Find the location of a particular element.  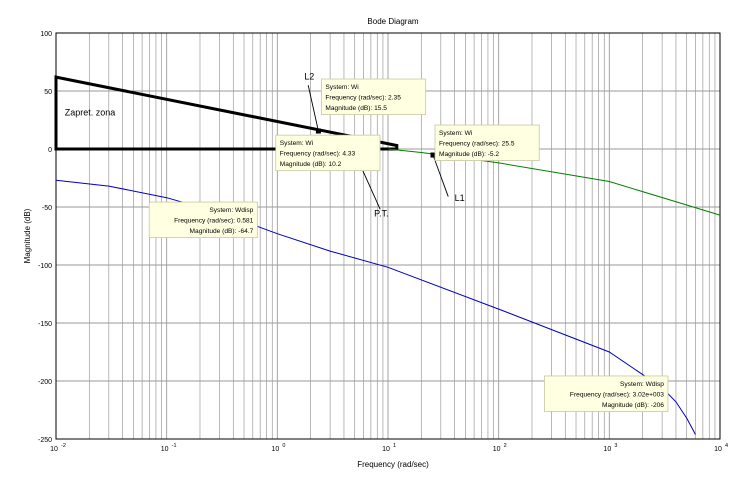

datatip-line: Frequency (rad/sec): 4.33 is located at coordinates (318, 154).